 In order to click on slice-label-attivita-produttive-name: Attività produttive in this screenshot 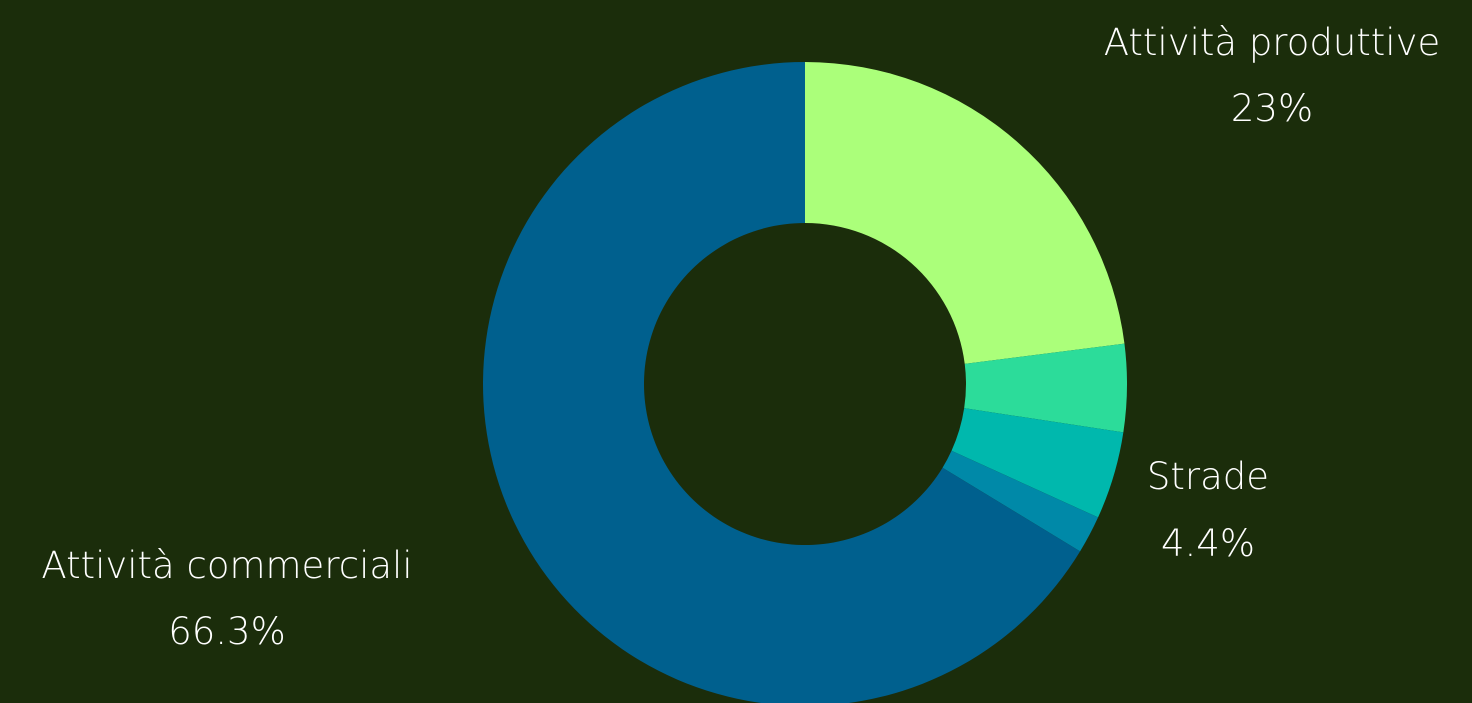, I will do `click(1272, 42)`.